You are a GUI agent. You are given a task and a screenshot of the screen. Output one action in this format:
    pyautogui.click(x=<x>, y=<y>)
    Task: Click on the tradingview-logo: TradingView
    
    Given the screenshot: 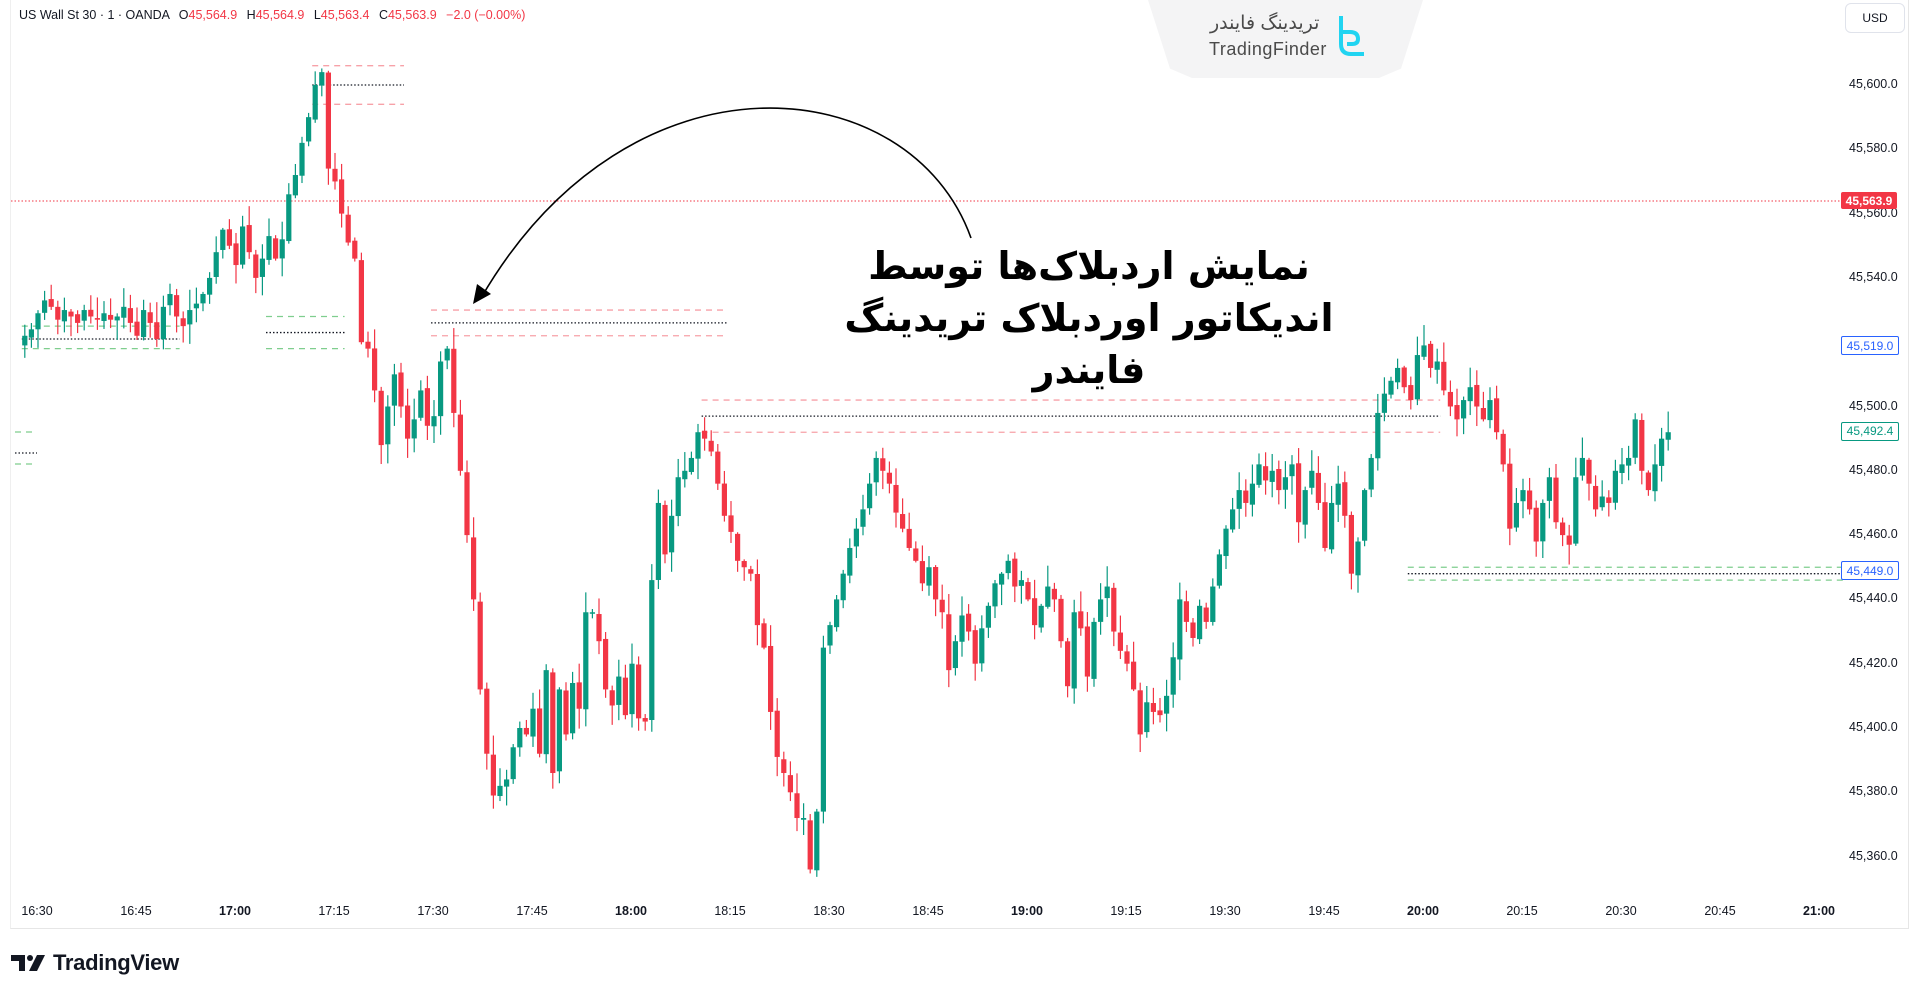 What is the action you would take?
    pyautogui.click(x=95, y=963)
    